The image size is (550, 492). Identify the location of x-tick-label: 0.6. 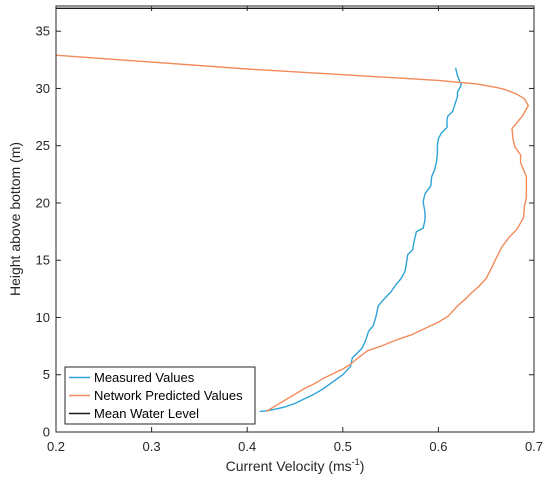
(438, 446).